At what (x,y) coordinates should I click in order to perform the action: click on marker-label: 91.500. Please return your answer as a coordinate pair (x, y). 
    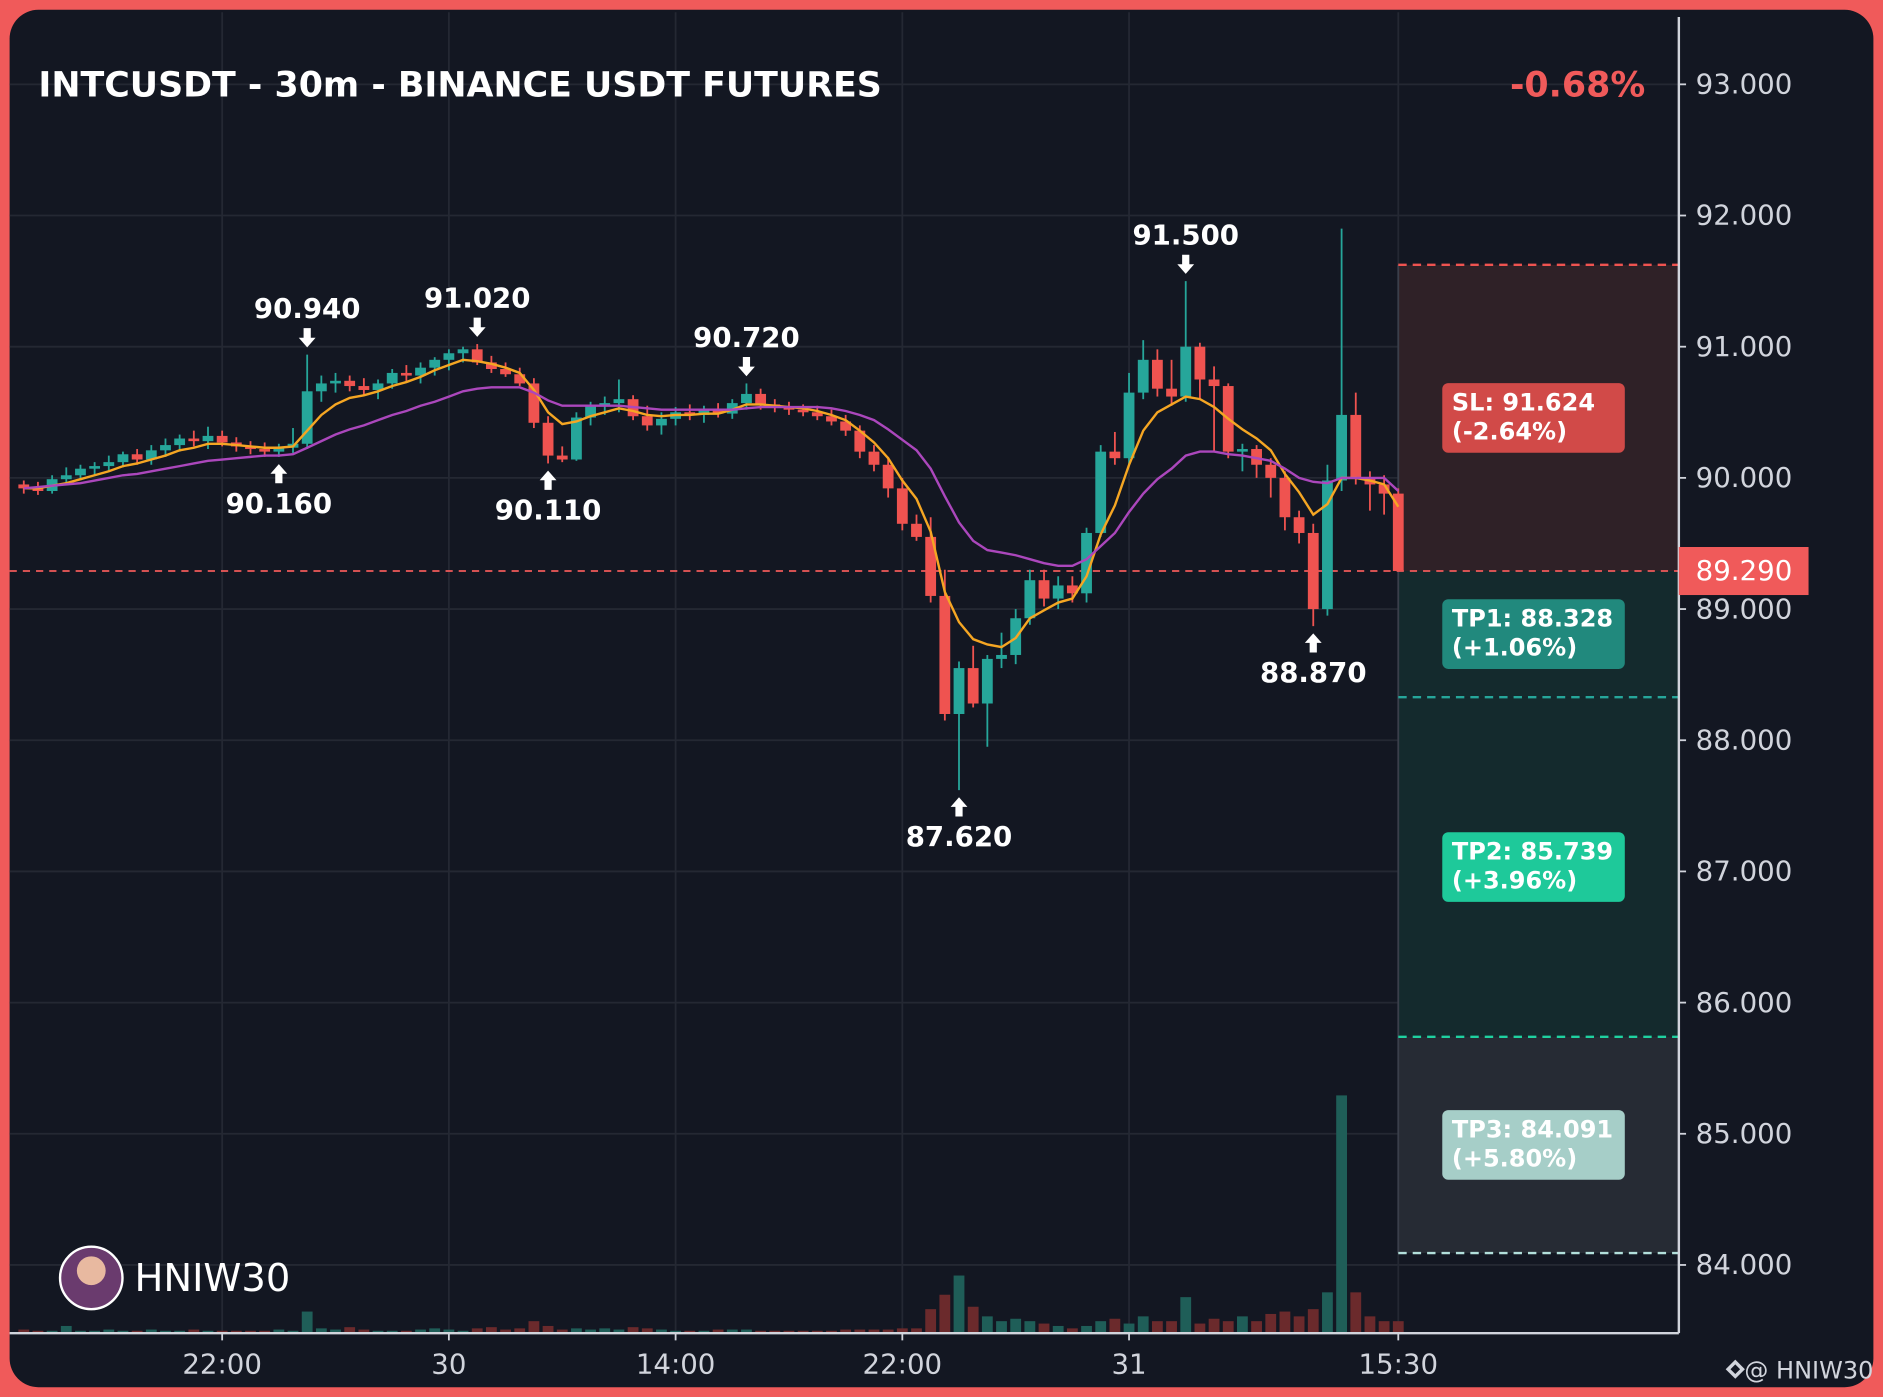
    Looking at the image, I should click on (1185, 235).